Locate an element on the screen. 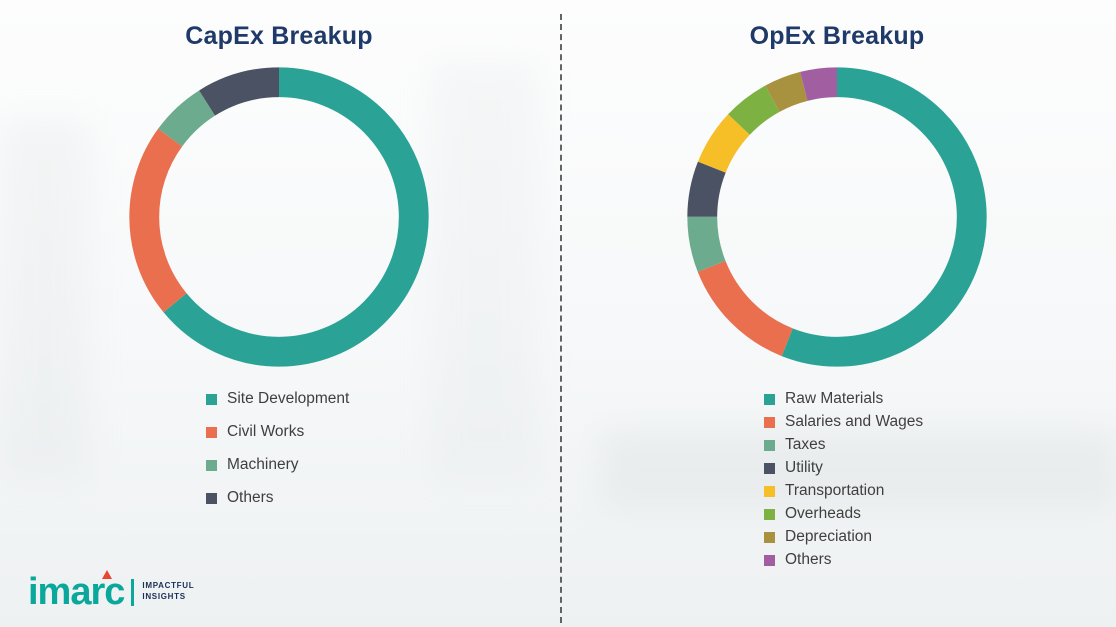  legend-item: Machinery is located at coordinates (277, 465).